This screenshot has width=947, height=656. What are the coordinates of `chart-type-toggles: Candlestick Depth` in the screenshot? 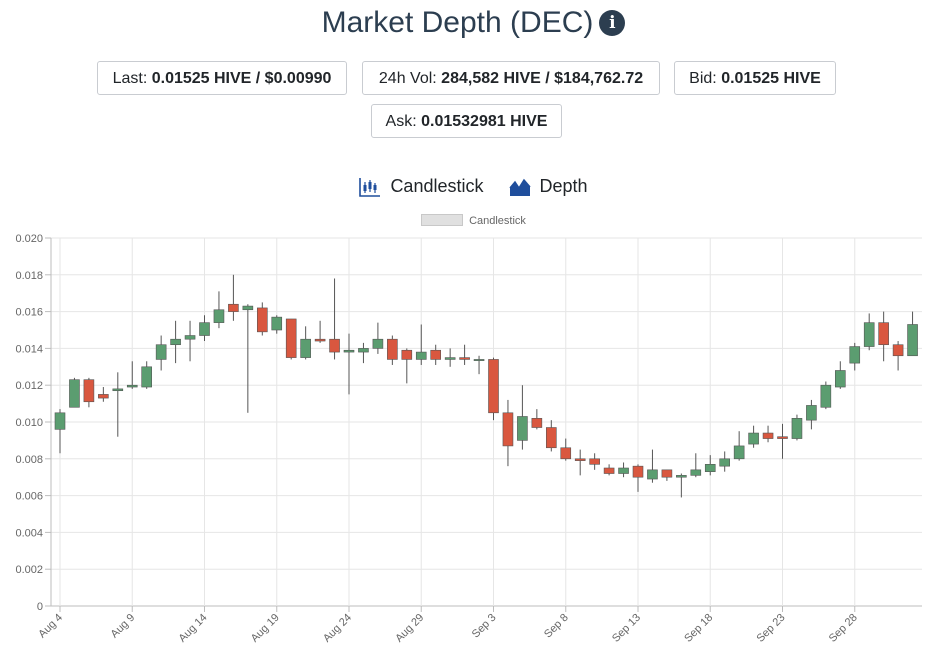 It's located at (473, 189).